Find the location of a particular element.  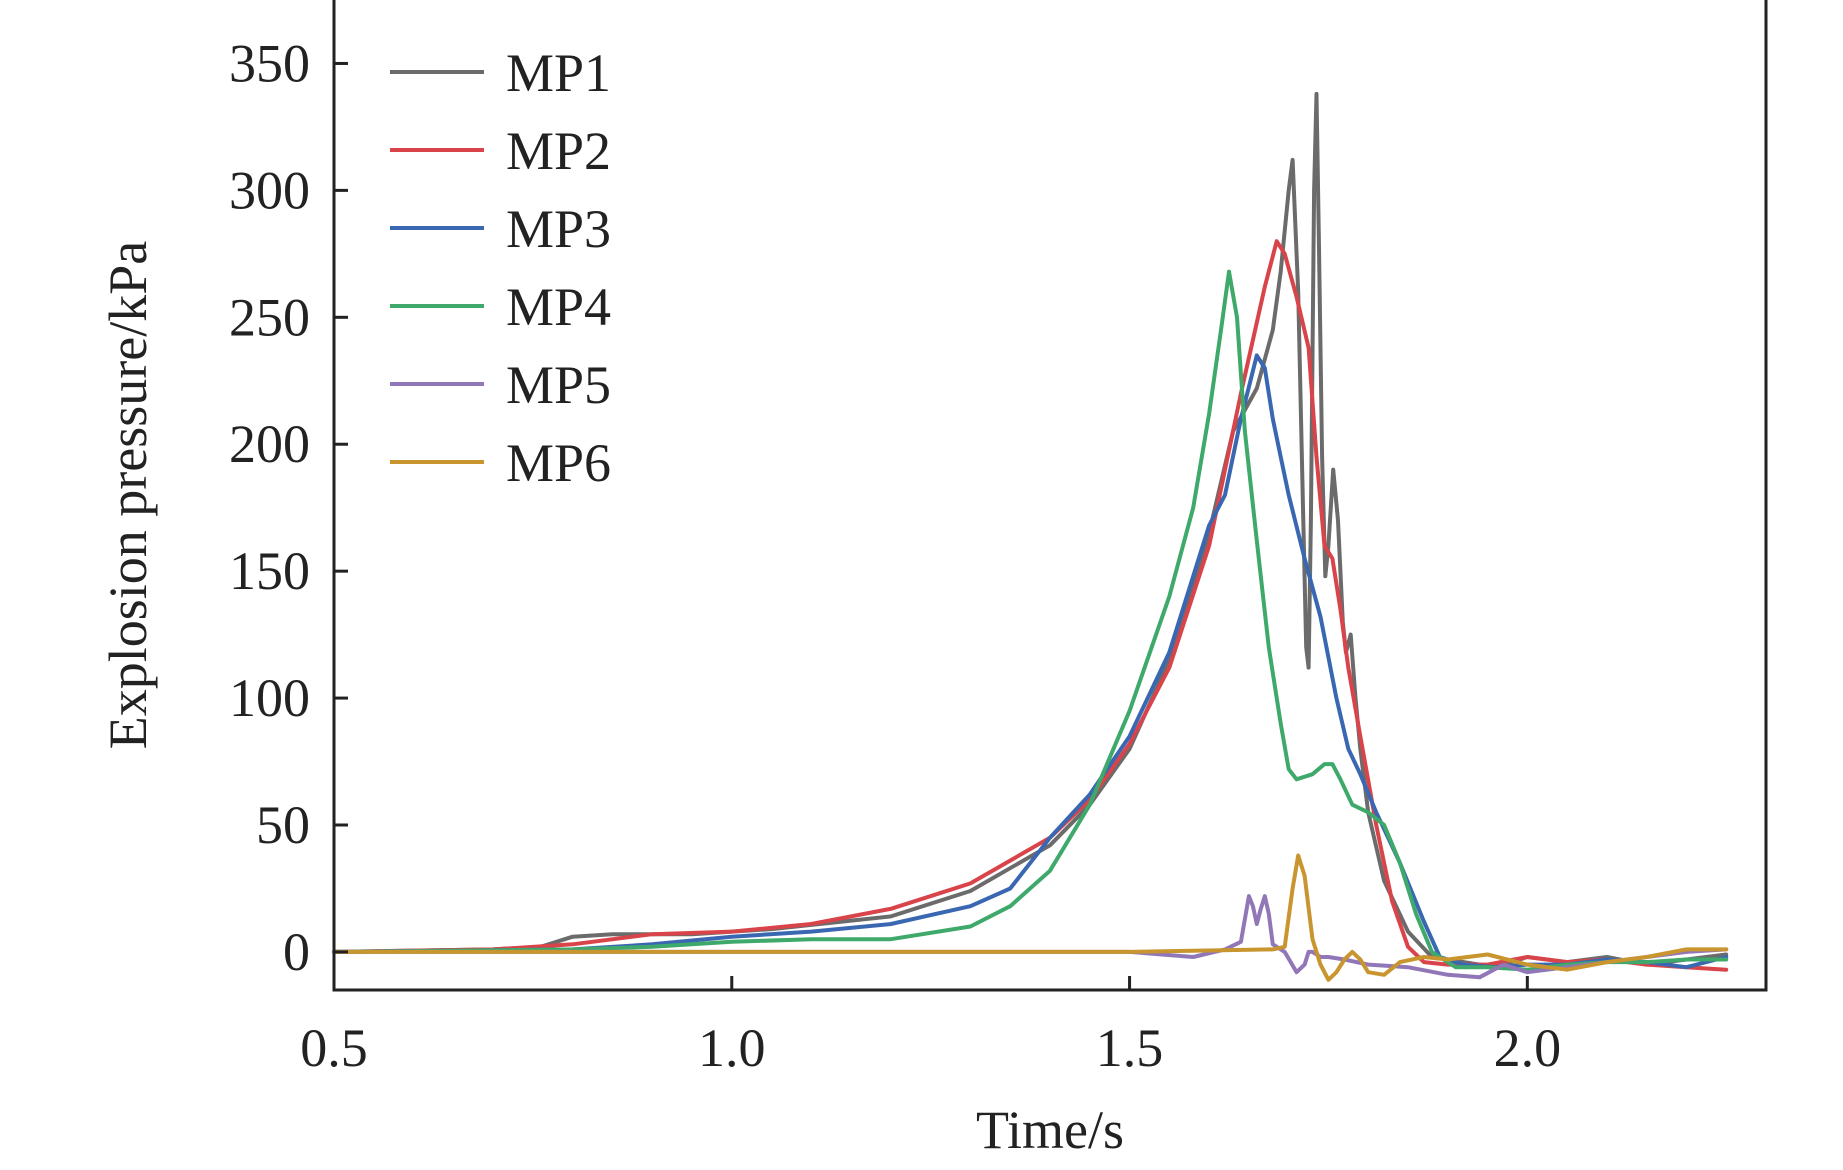

y-tick-label: 0 is located at coordinates (296, 952).